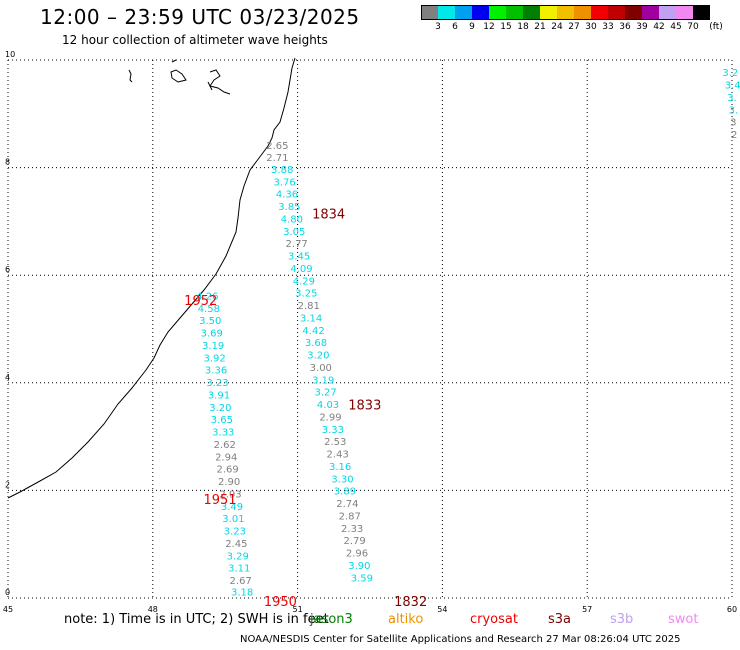 This screenshot has width=740, height=650. Describe the element at coordinates (506, 27) in the screenshot. I see `legend-label: 15` at that location.